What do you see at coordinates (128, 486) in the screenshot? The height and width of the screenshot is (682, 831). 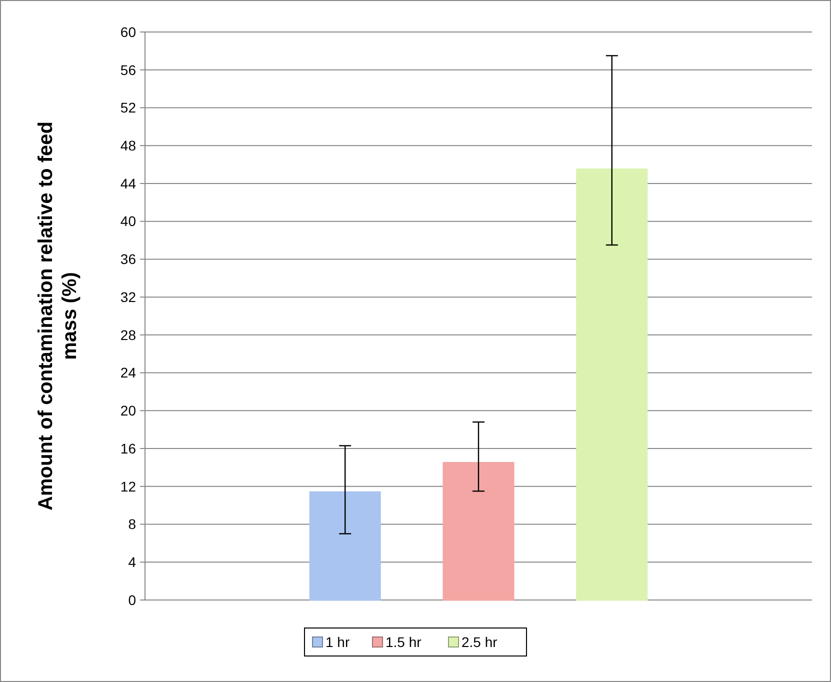 I see `y-tick-label: 12` at bounding box center [128, 486].